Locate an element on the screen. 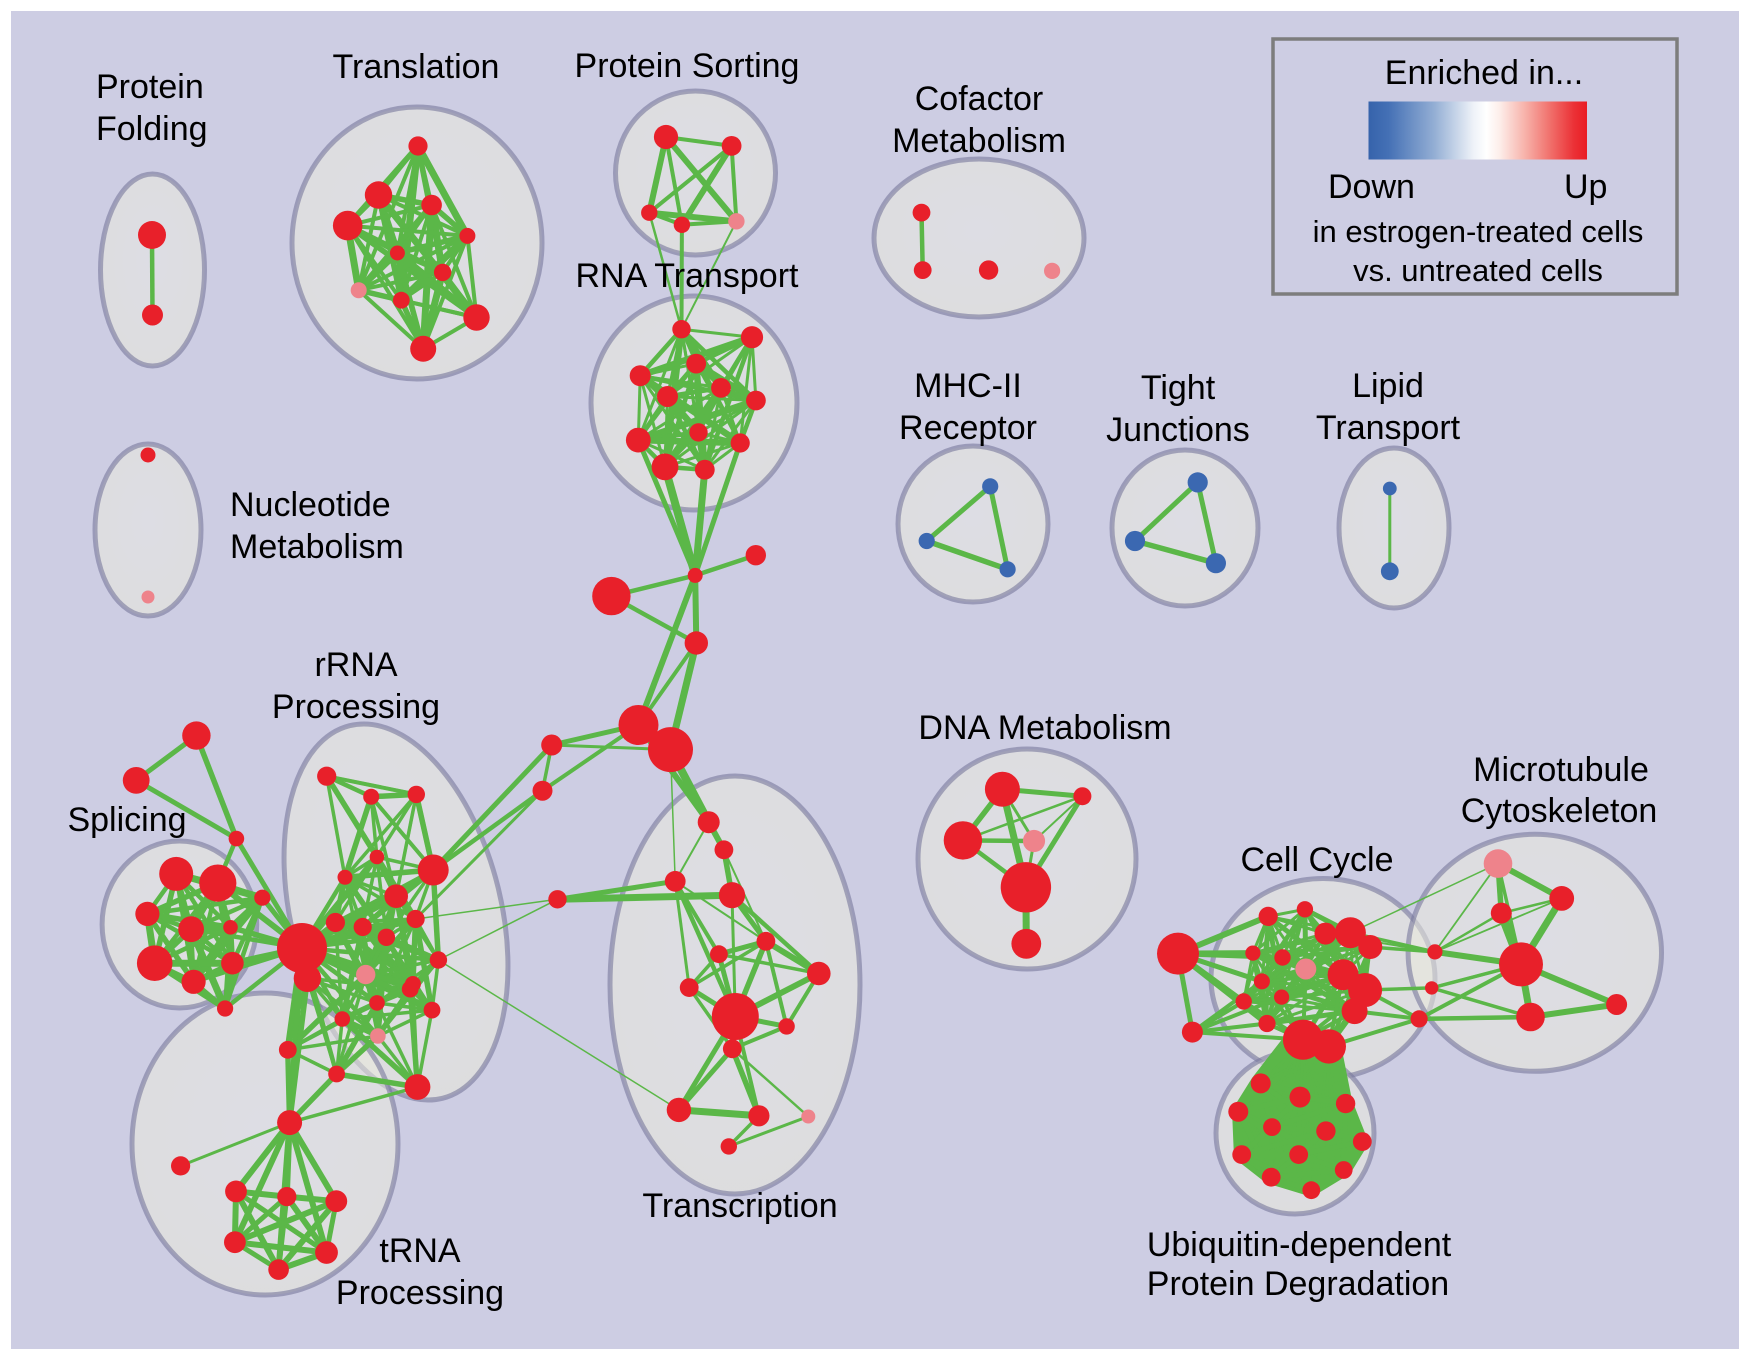  svg-text: rRNA is located at coordinates (355, 665).